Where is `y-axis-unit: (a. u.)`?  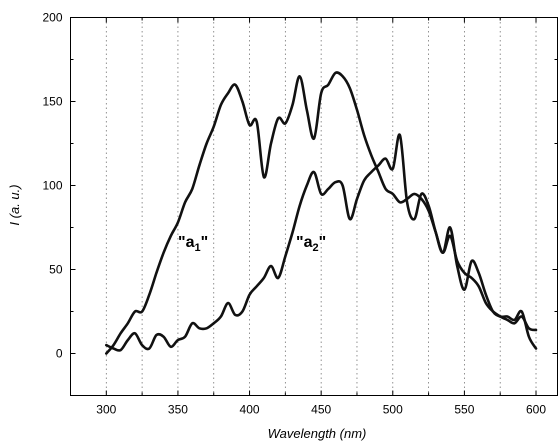 y-axis-unit: (a. u.) is located at coordinates (14, 203).